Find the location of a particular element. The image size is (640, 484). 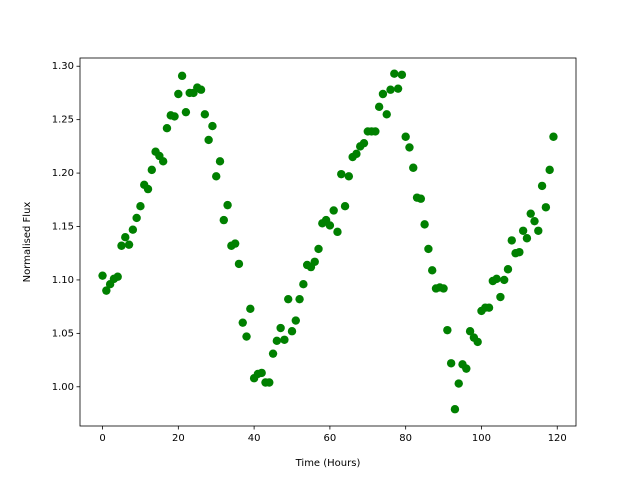

y-tick-label: 1.25 is located at coordinates (63, 120).